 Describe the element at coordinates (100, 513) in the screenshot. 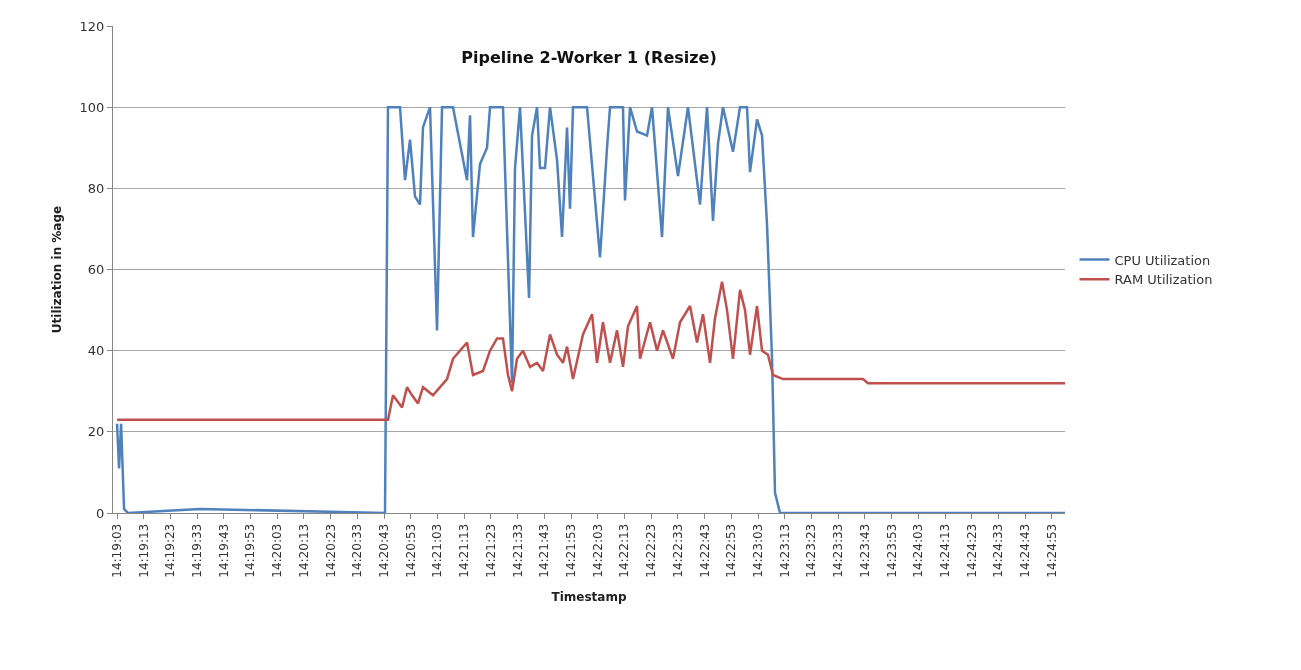

I see `y-tick-label: 0` at that location.